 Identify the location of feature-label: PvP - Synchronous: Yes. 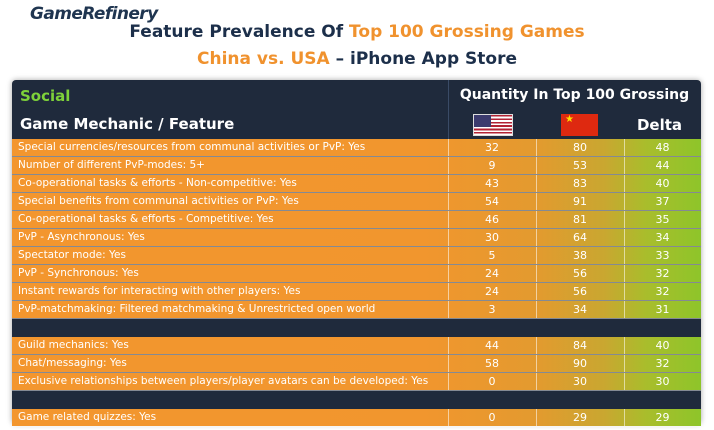
(78, 273).